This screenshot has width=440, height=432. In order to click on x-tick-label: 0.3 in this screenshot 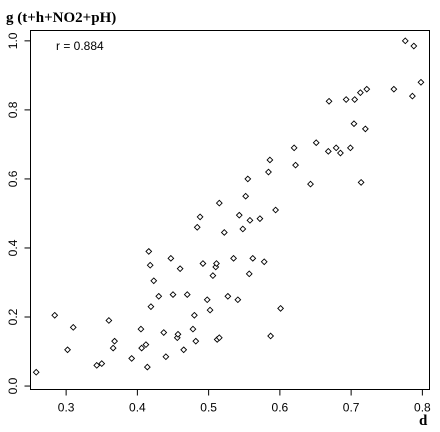, I will do `click(66, 408)`.